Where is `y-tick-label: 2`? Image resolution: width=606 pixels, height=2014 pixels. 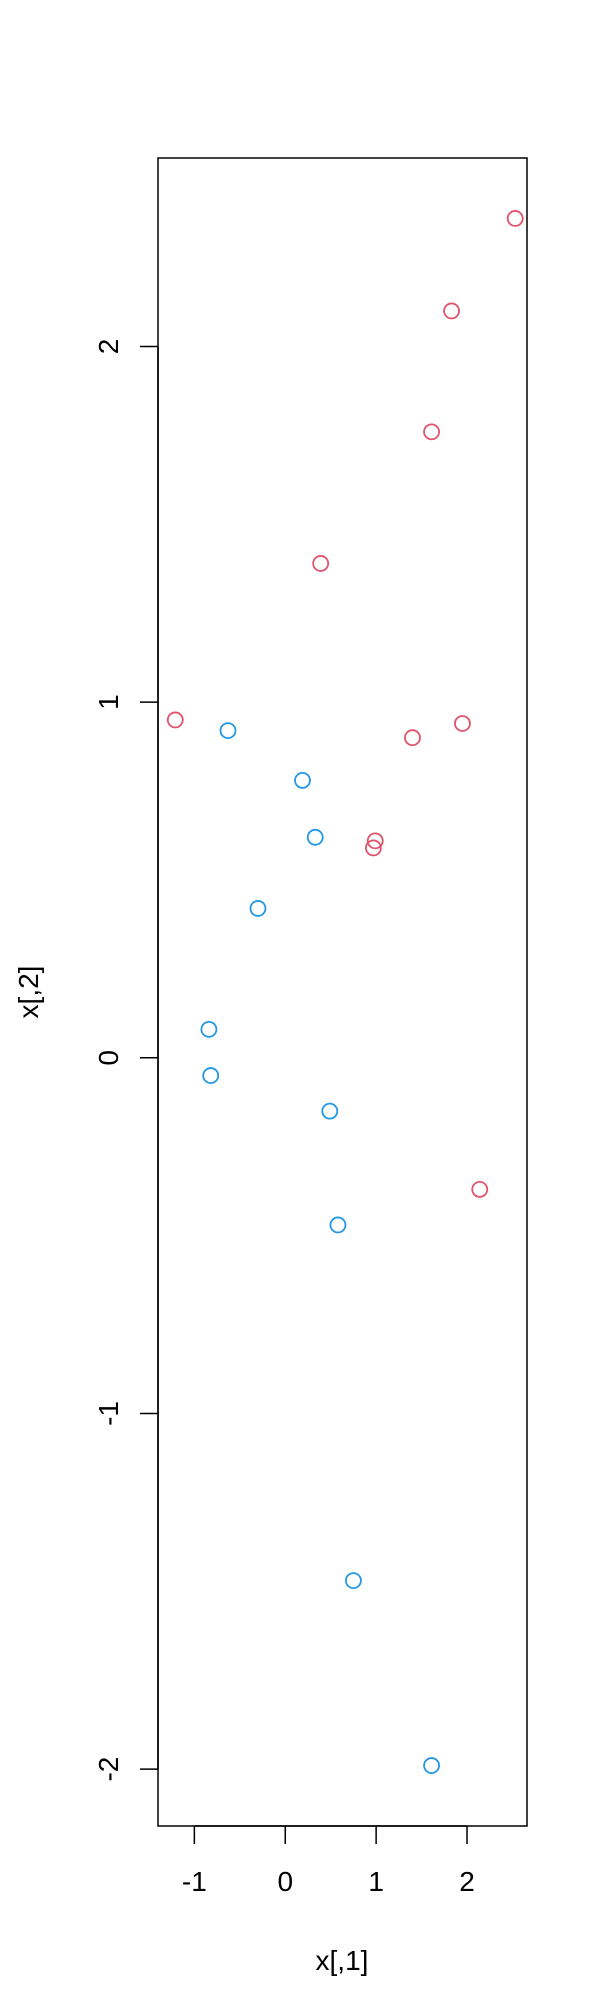 y-tick-label: 2 is located at coordinates (108, 347).